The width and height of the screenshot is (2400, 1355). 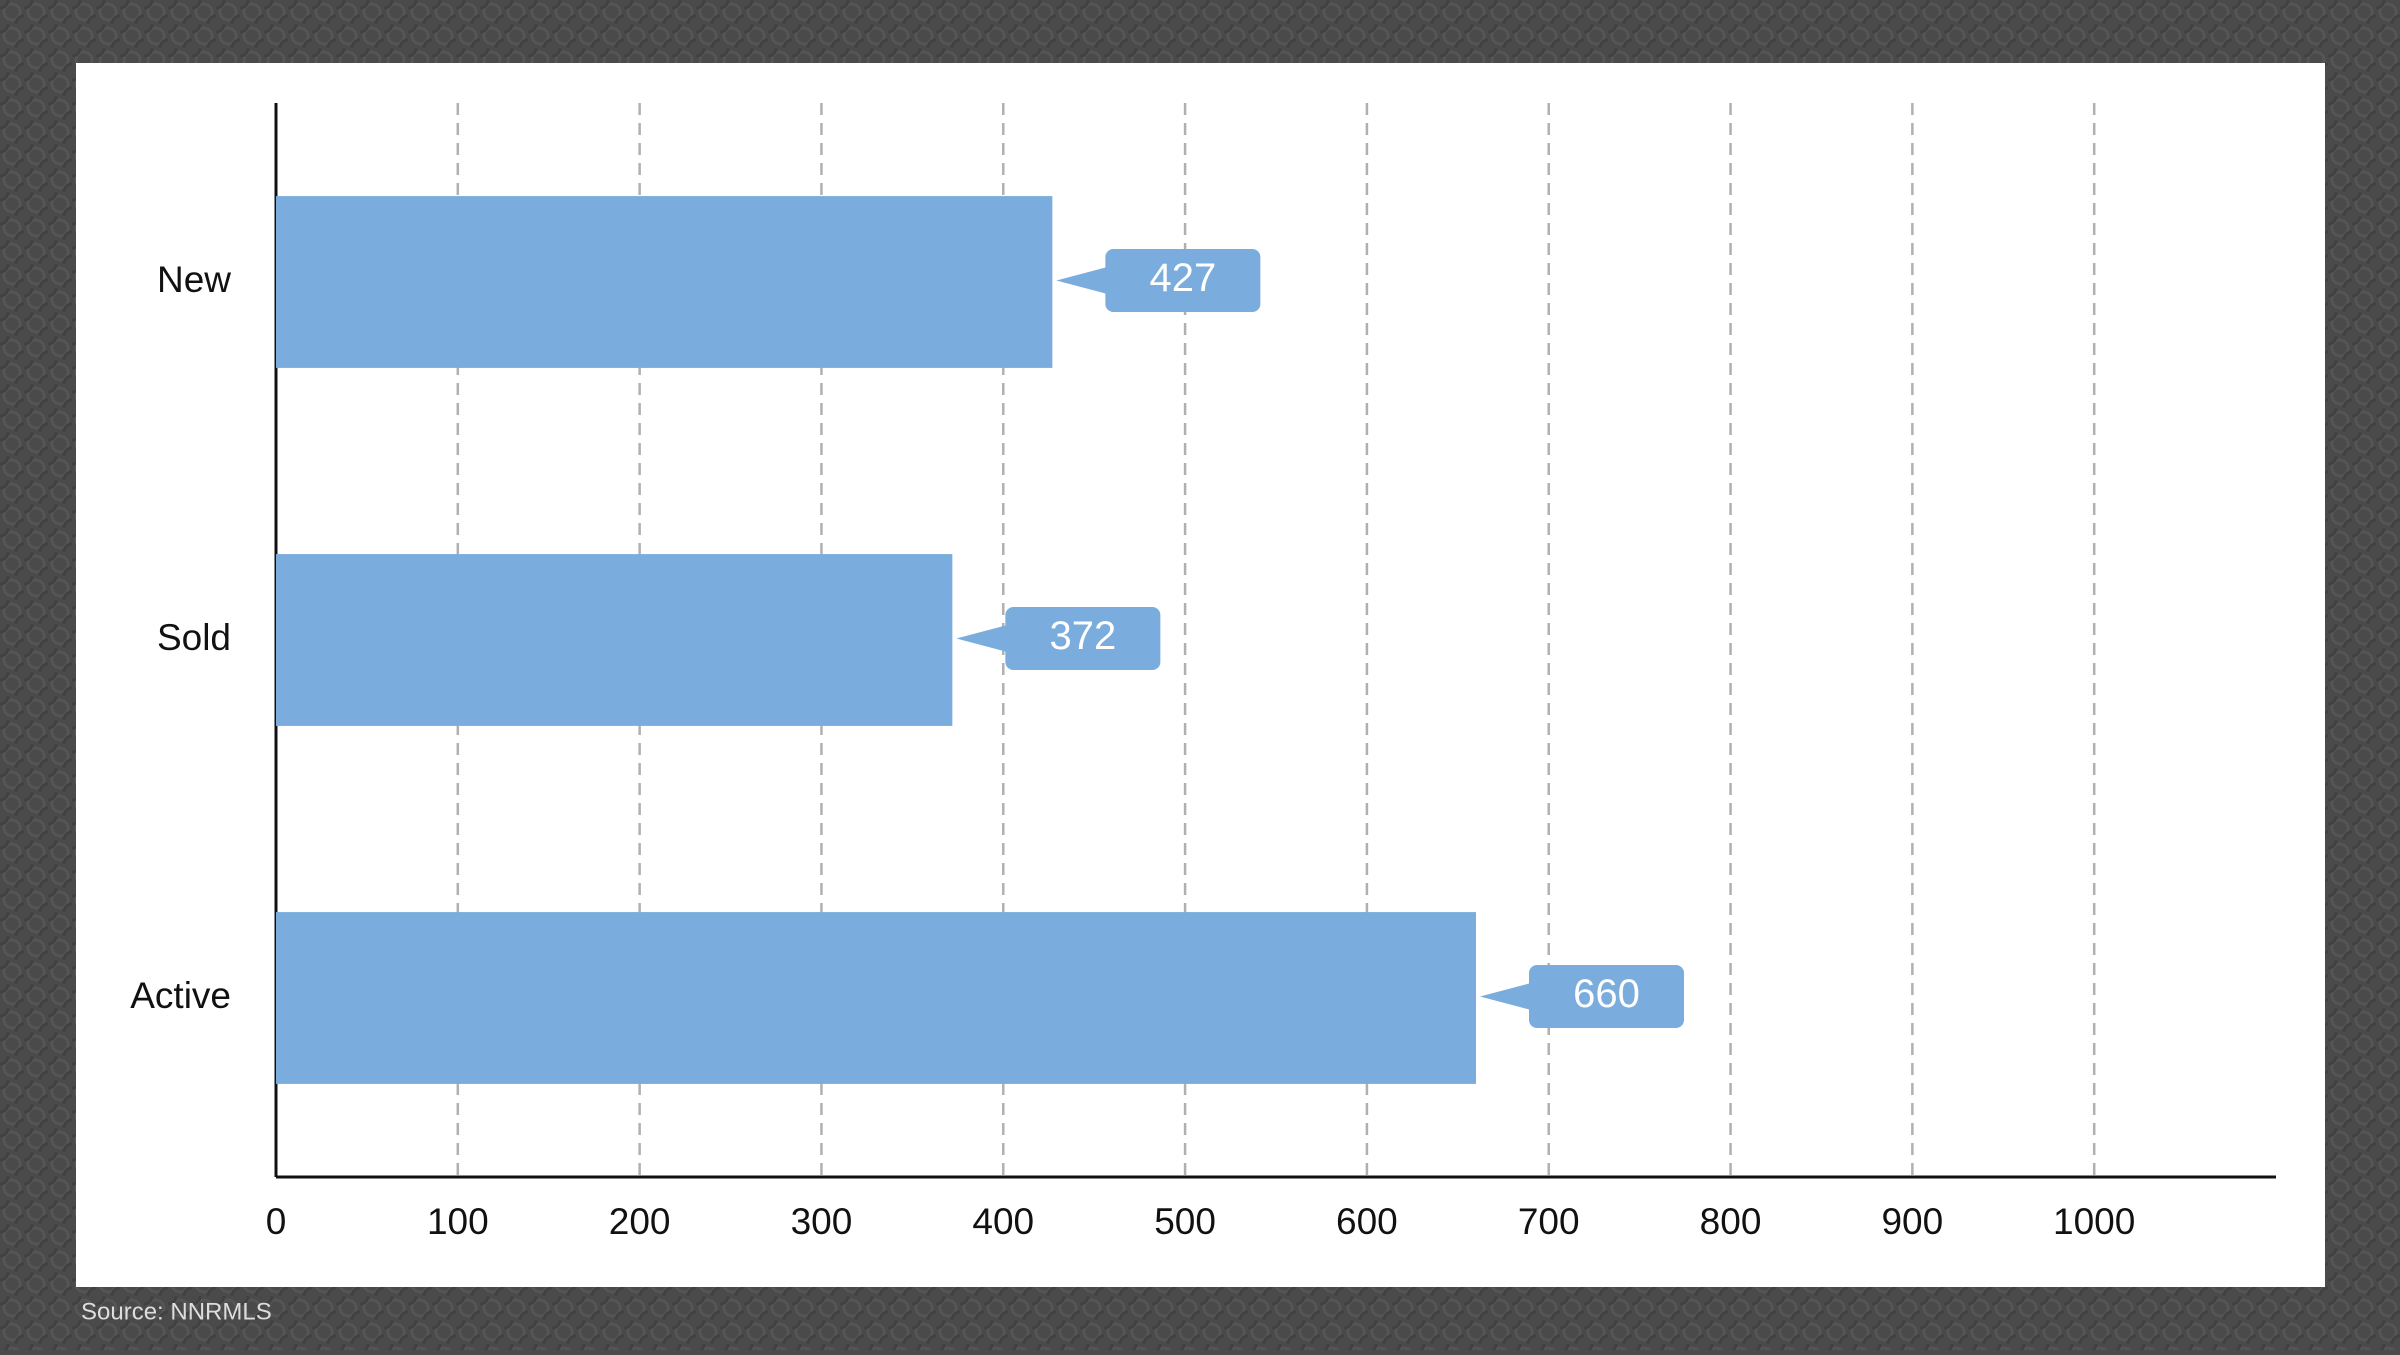 I want to click on y-tick-label: Active, so click(x=180, y=995).